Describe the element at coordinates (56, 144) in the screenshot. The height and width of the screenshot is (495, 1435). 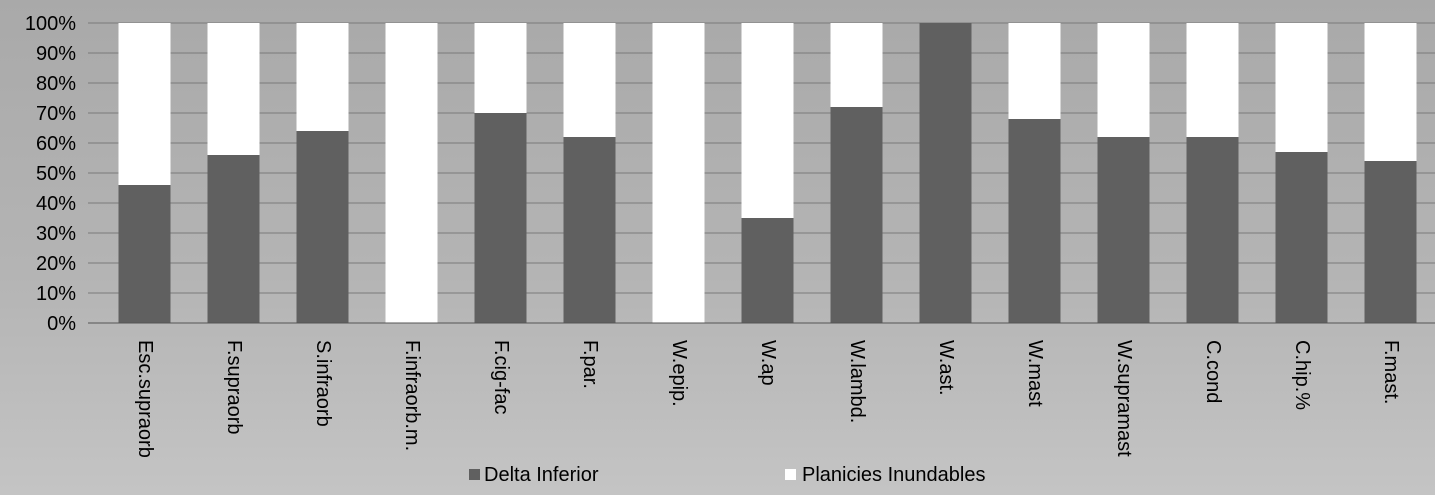
I see `y-tick-label: 60%` at that location.